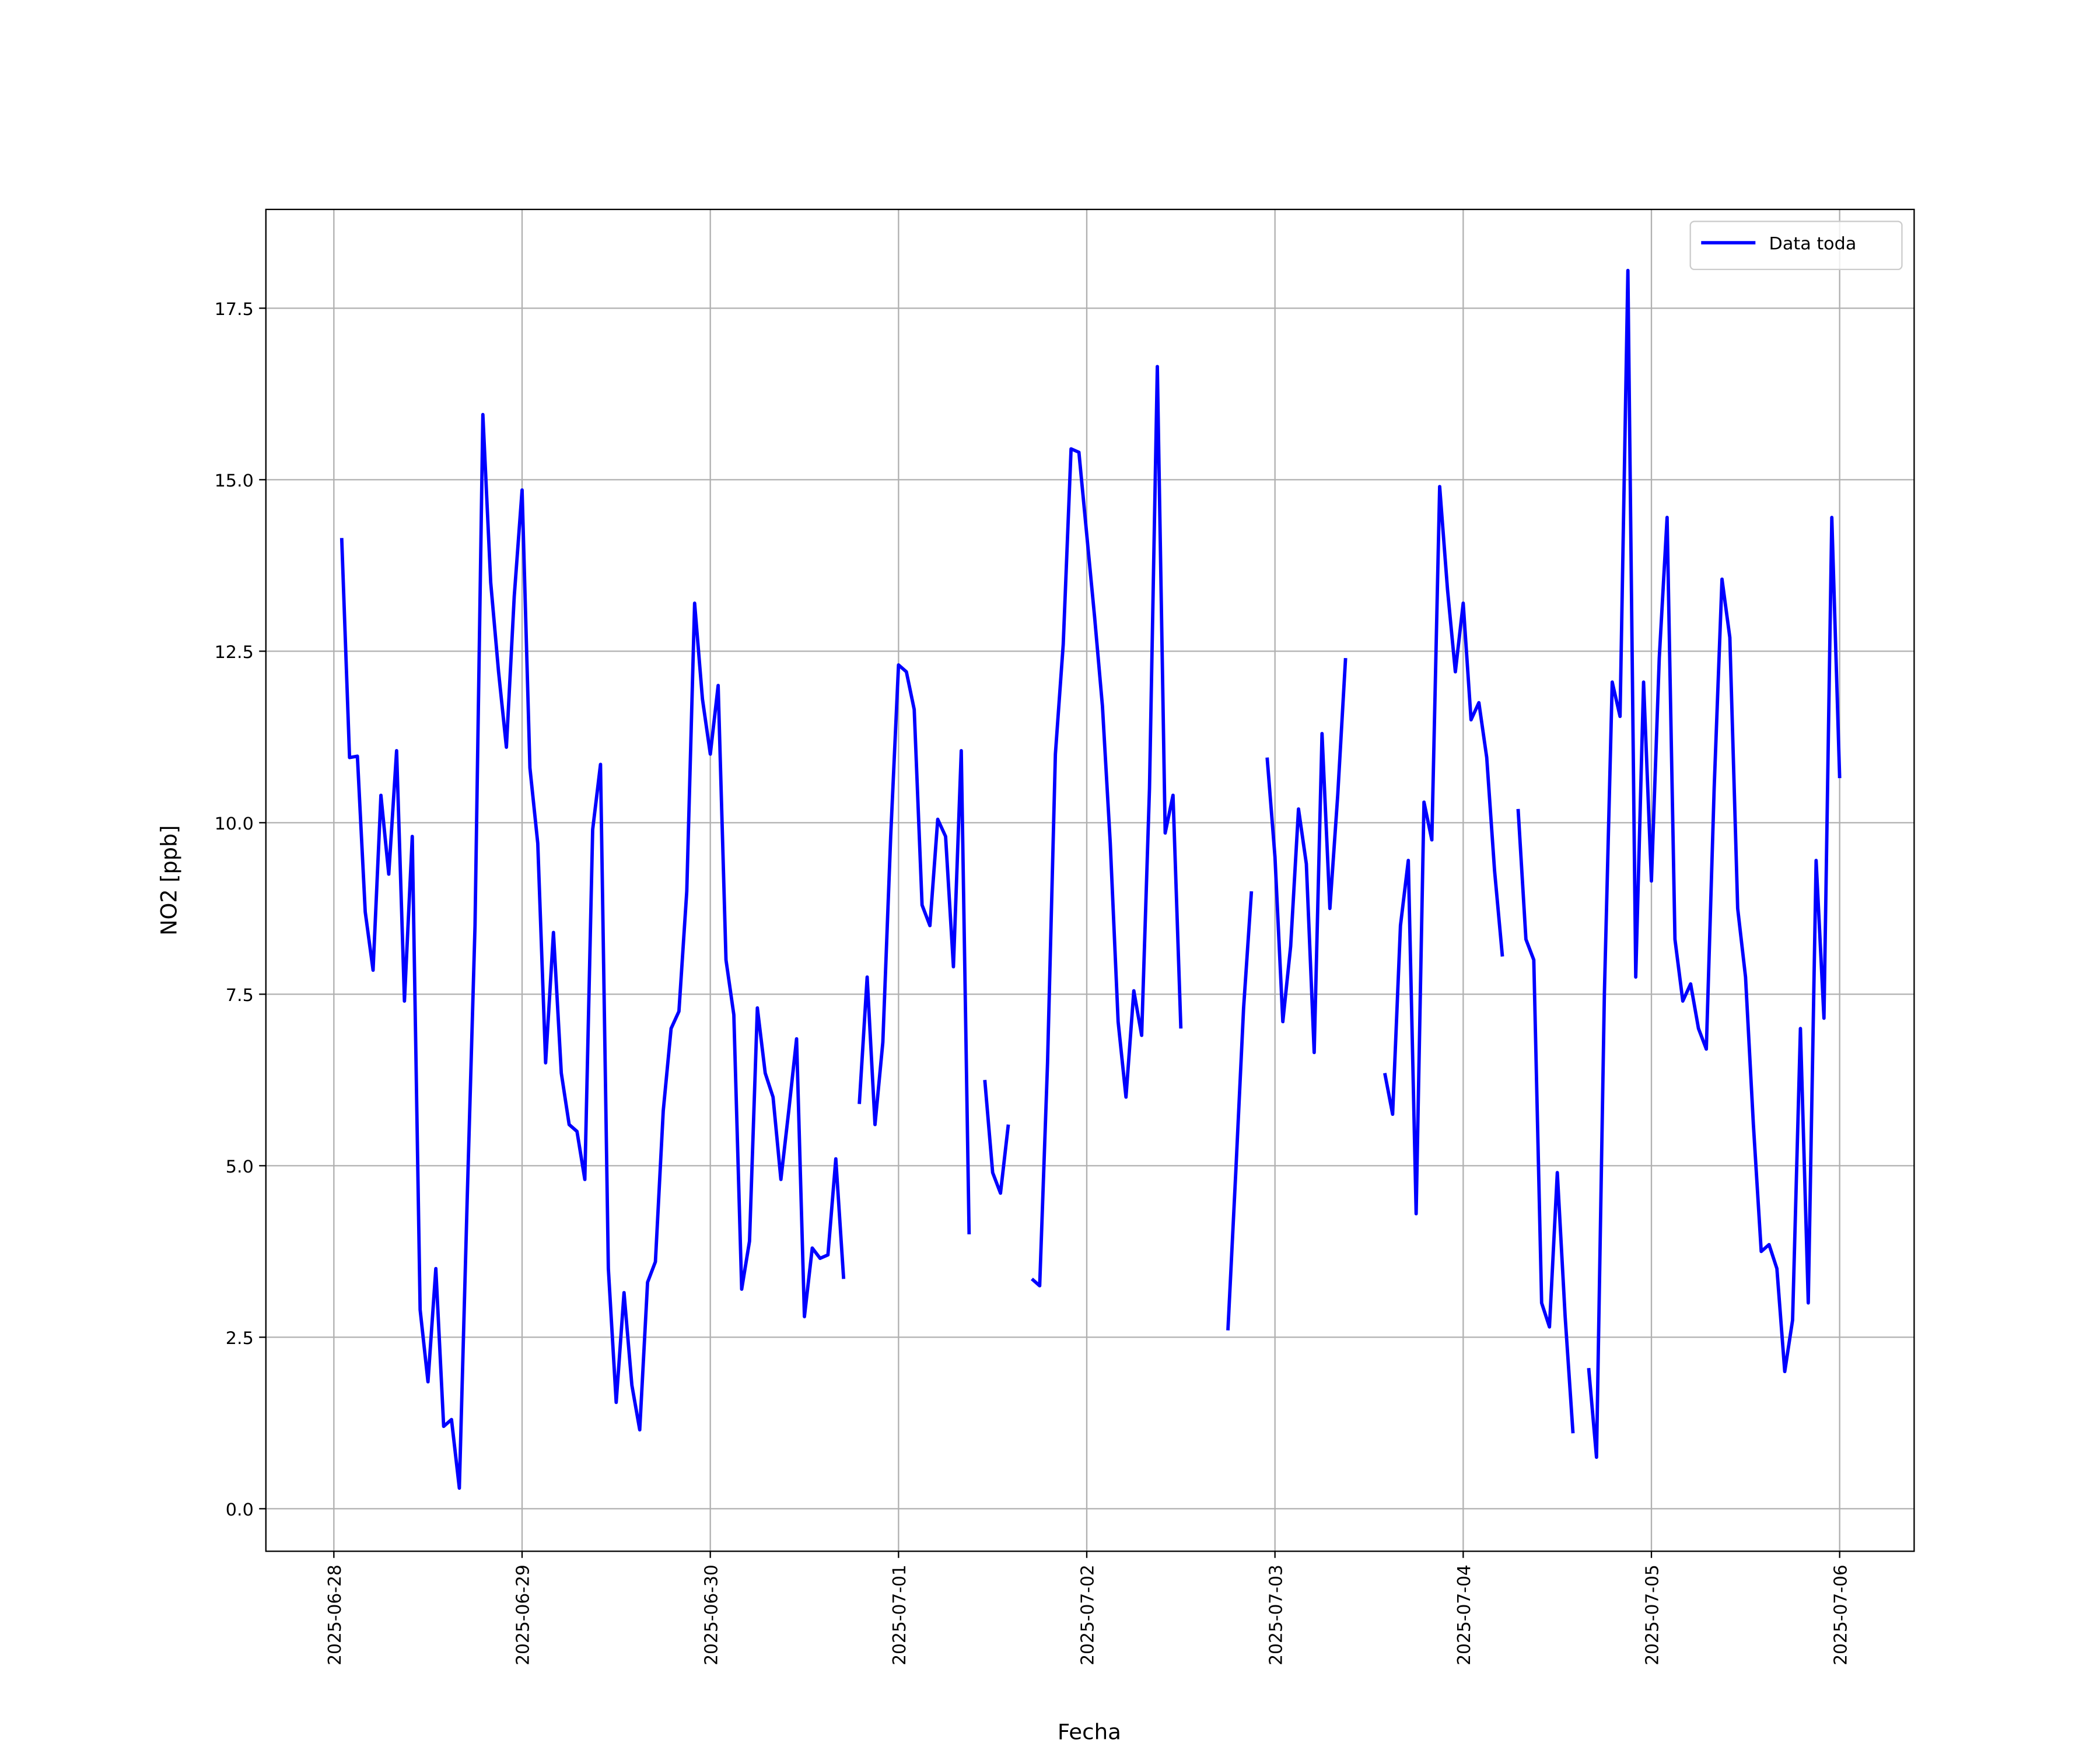 The height and width of the screenshot is (1750, 2100). Describe the element at coordinates (1841, 1615) in the screenshot. I see `x-tick-label: 2025-07-06` at that location.